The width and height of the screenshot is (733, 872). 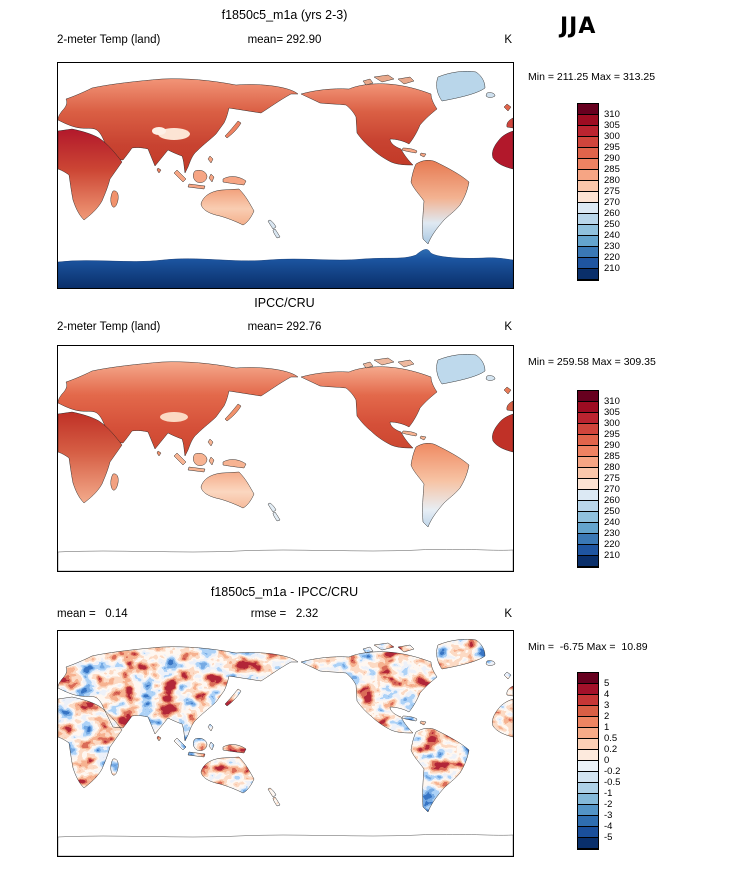 I want to click on colorbar-tick-label: 240, so click(x=612, y=235).